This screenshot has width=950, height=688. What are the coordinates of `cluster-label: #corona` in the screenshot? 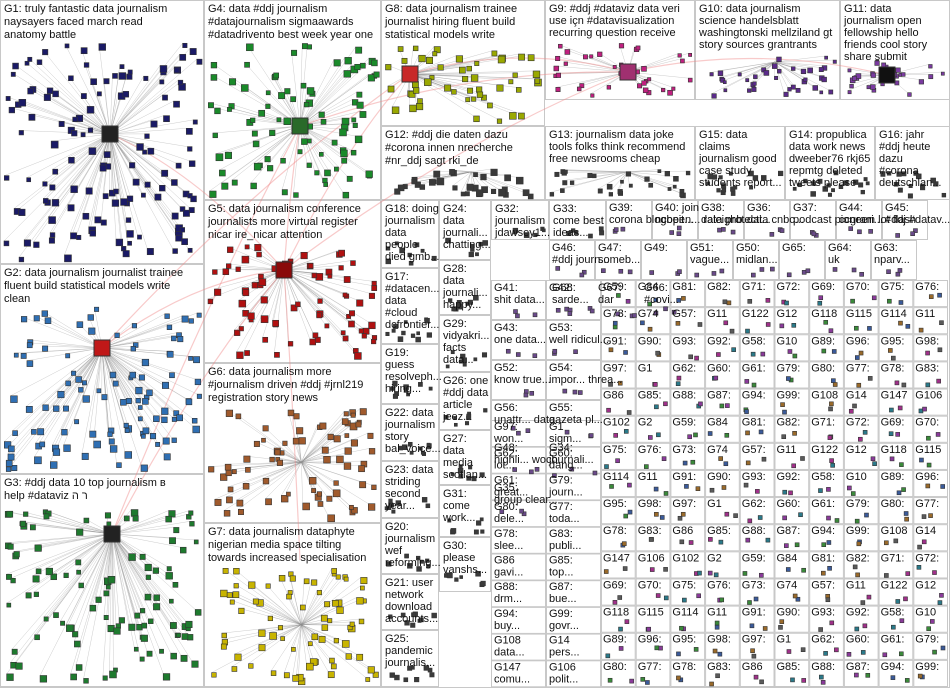 It's located at (899, 171).